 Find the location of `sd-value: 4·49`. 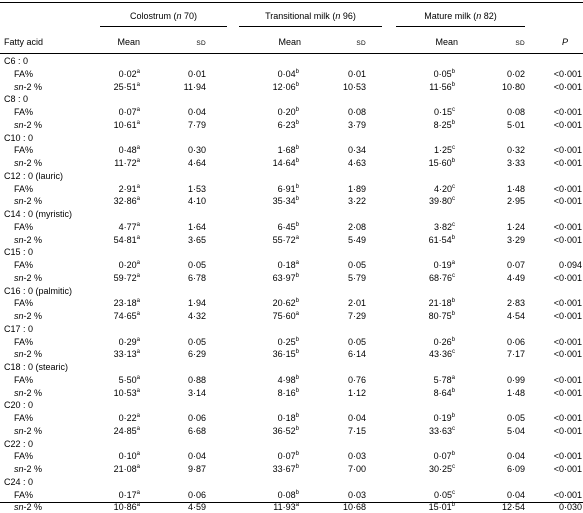

sd-value: 4·49 is located at coordinates (515, 277).